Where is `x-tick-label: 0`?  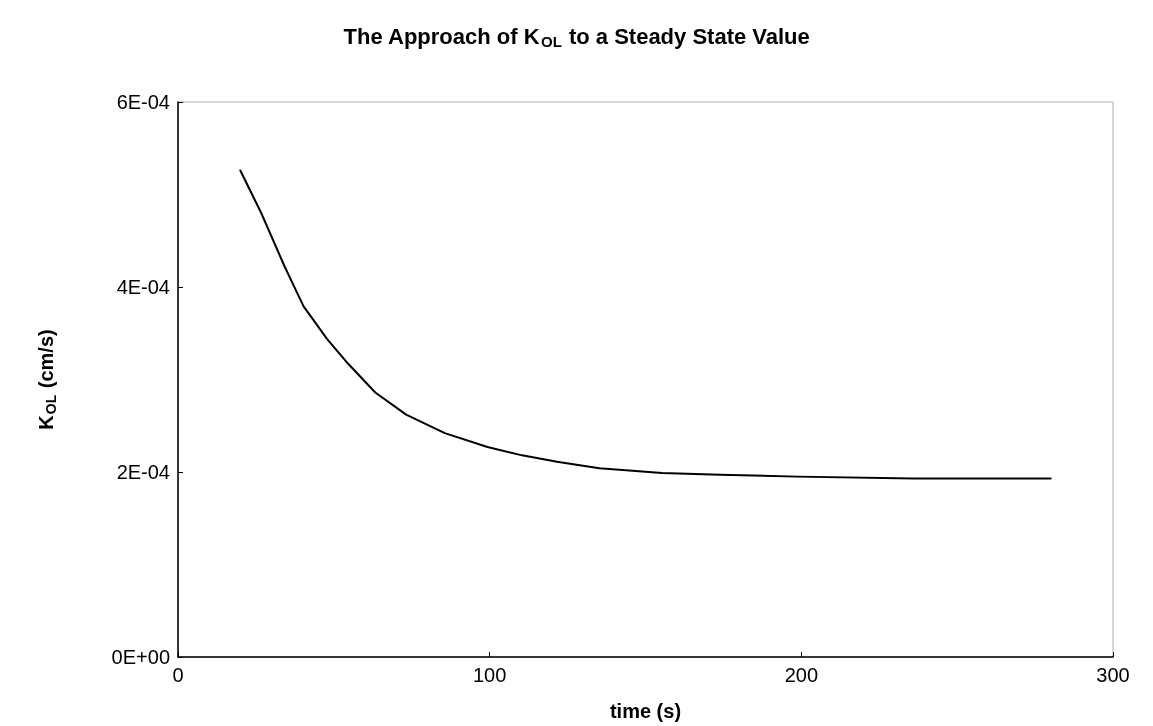
x-tick-label: 0 is located at coordinates (178, 675).